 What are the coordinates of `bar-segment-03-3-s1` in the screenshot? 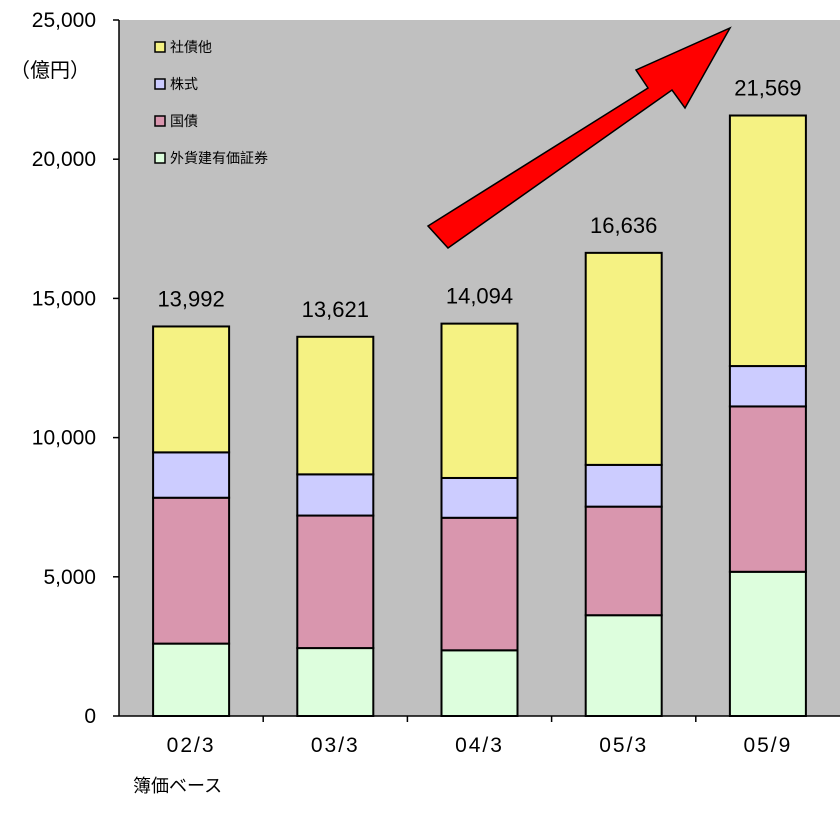 It's located at (335, 582).